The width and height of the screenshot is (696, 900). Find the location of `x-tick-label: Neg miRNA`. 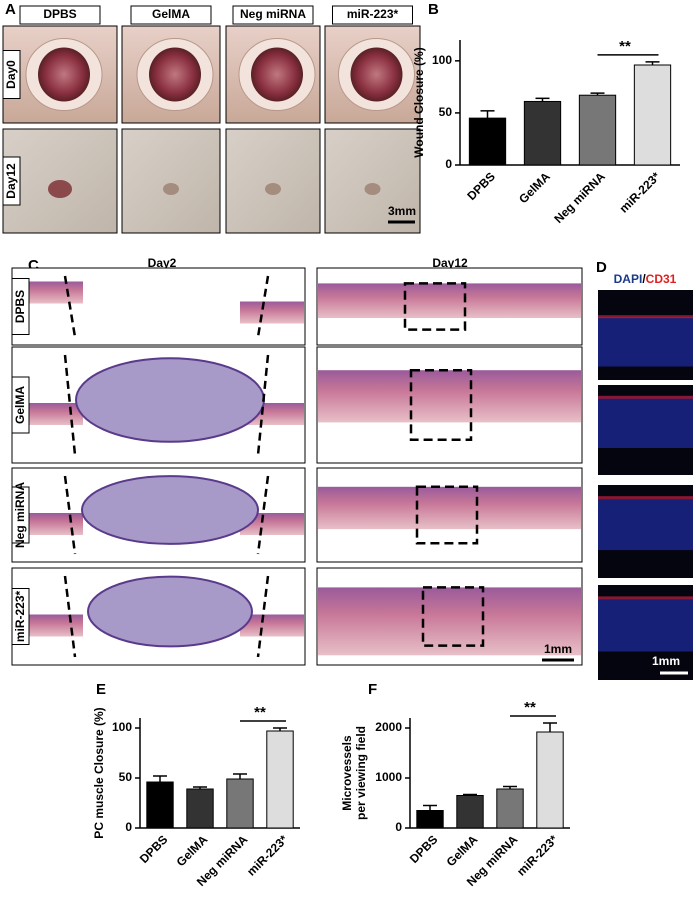

x-tick-label: Neg miRNA is located at coordinates (579, 197).